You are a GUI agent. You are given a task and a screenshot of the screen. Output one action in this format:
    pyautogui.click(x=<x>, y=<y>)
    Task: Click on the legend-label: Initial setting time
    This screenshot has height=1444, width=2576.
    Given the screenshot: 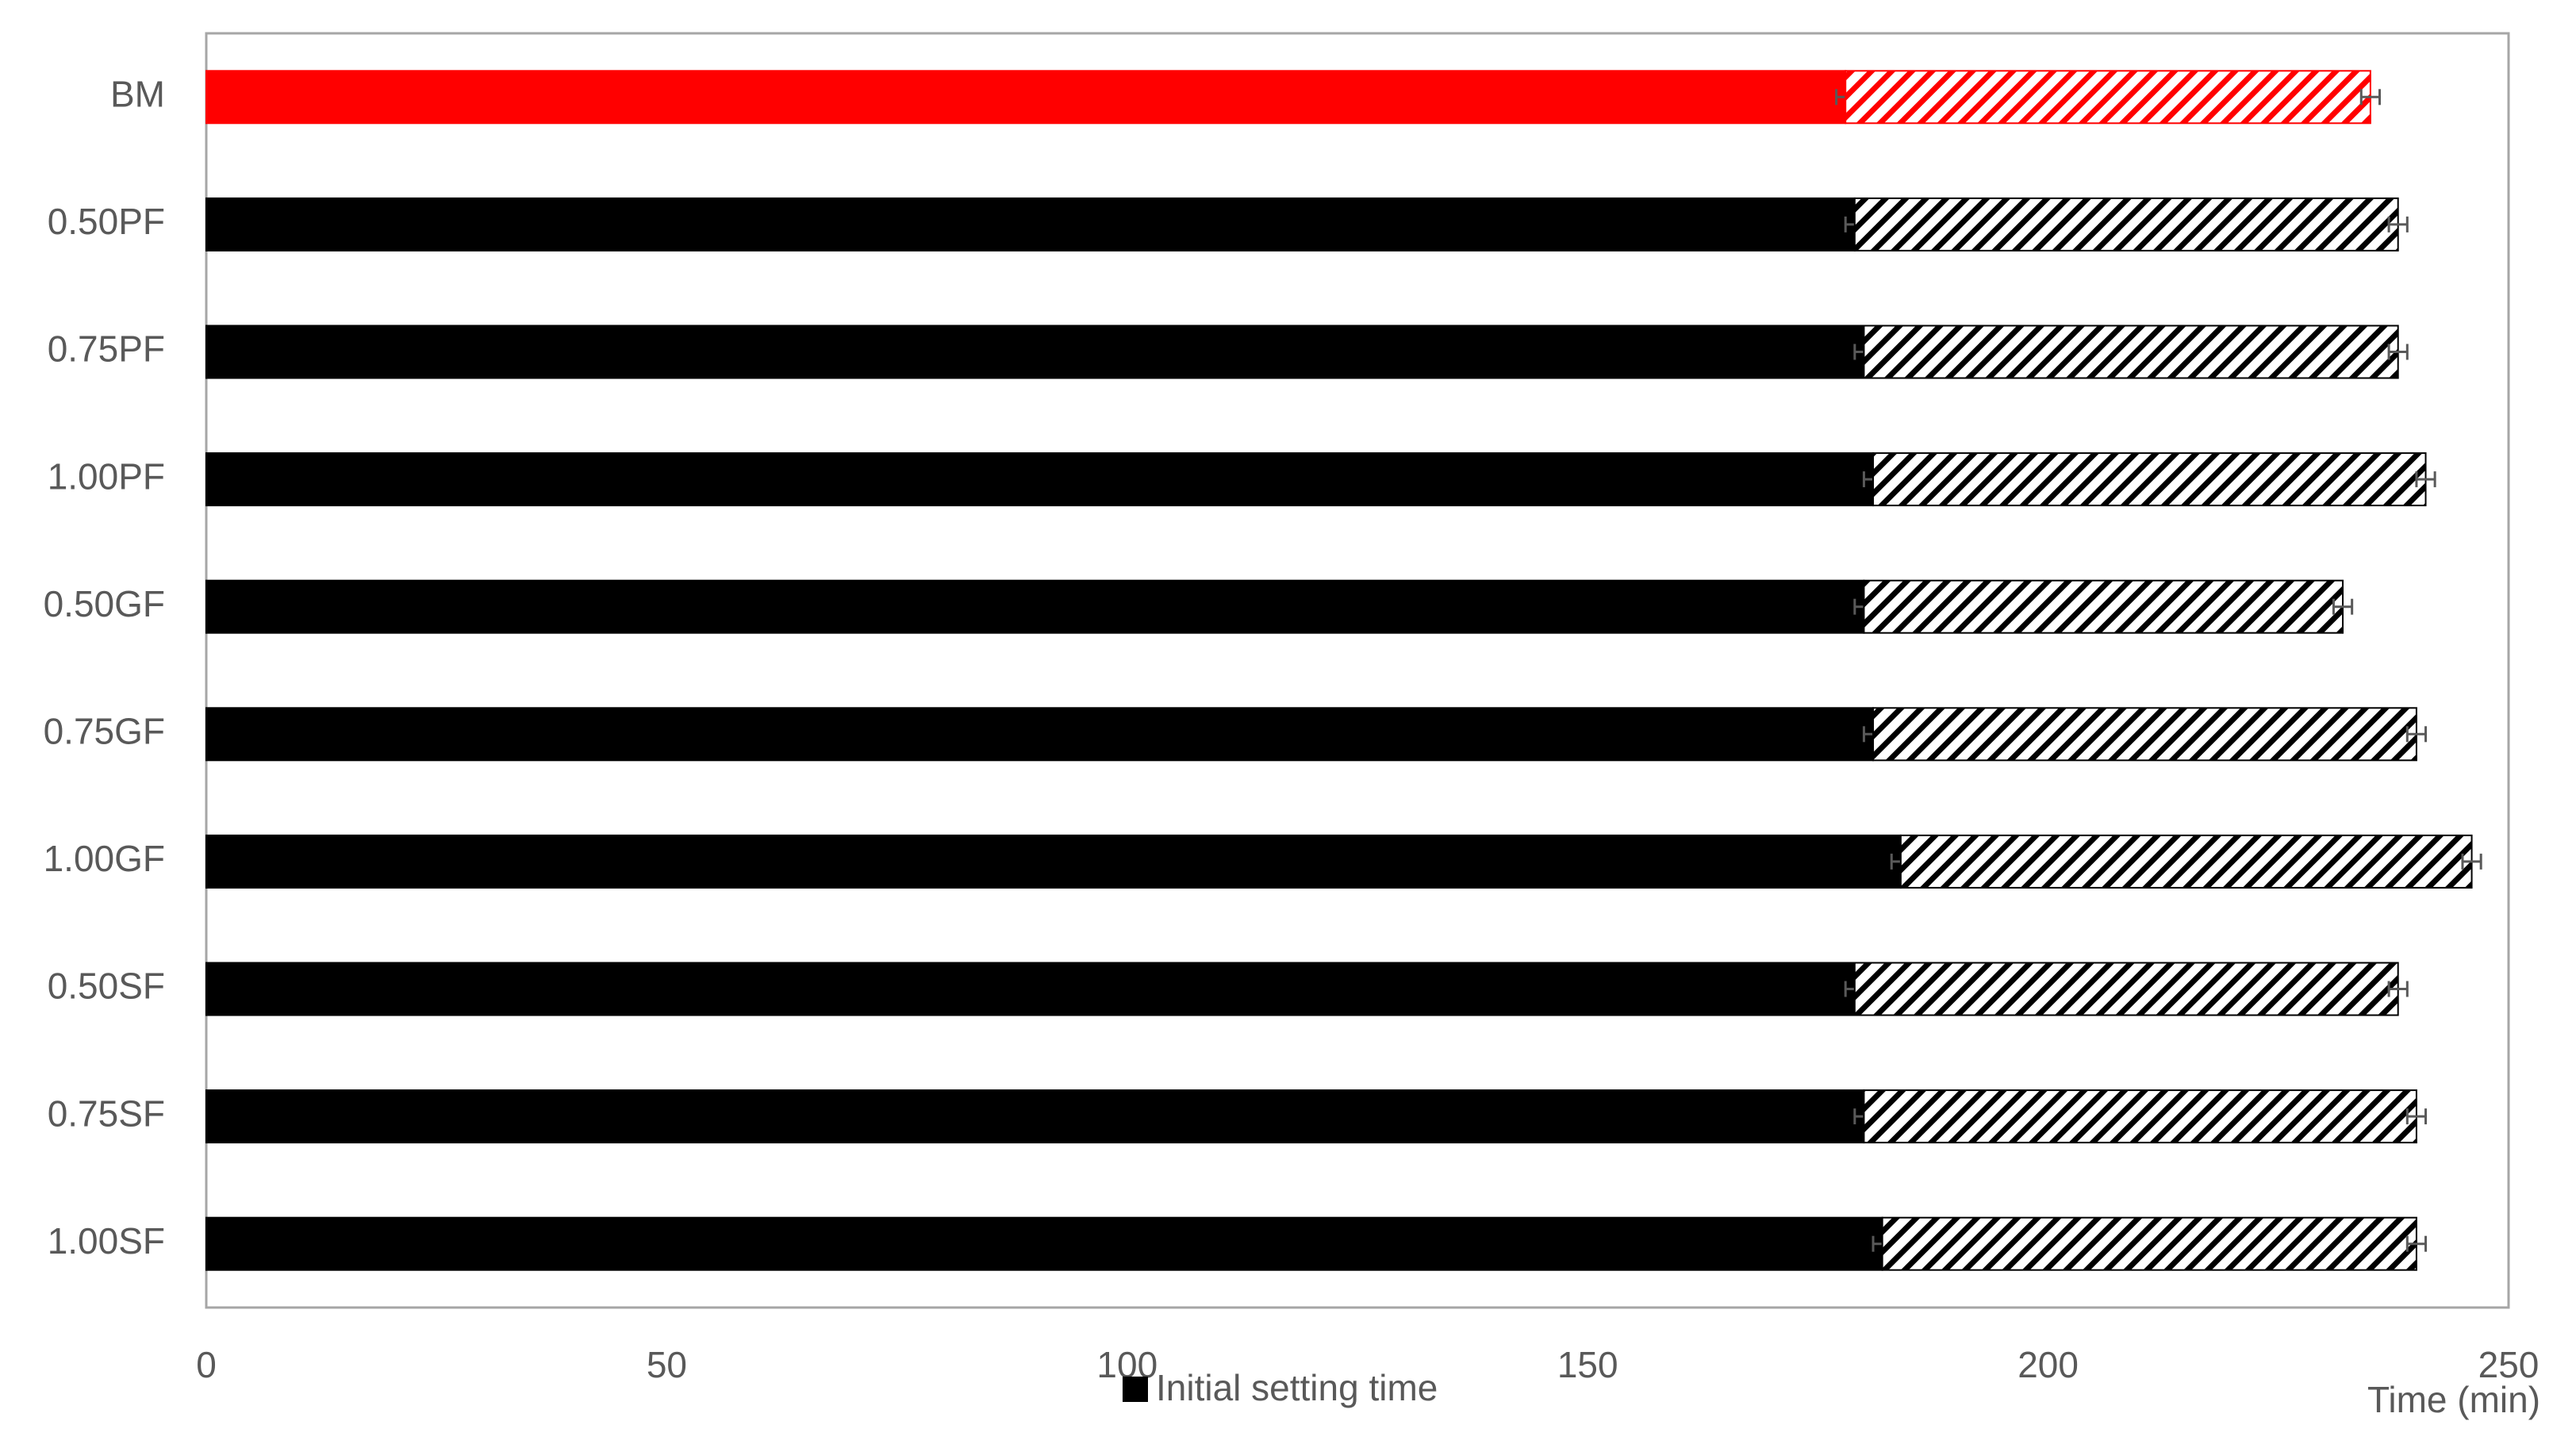 What is the action you would take?
    pyautogui.click(x=1297, y=1387)
    